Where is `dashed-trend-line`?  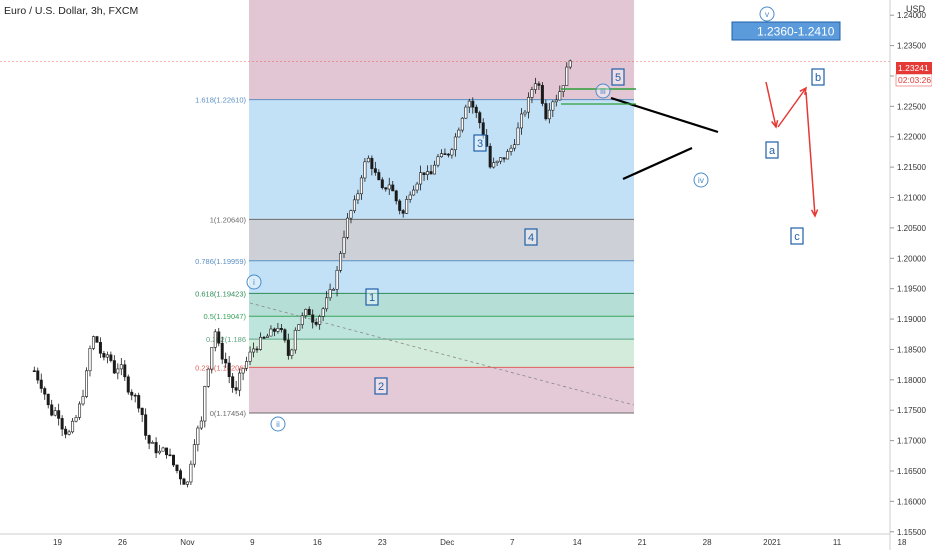
dashed-trend-line is located at coordinates (442, 354).